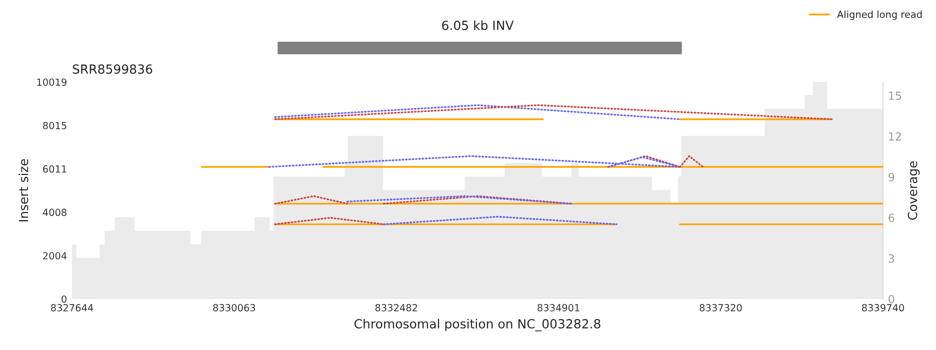 Image resolution: width=936 pixels, height=350 pixels. What do you see at coordinates (879, 15) in the screenshot?
I see `legend-label: Aligned long read` at bounding box center [879, 15].